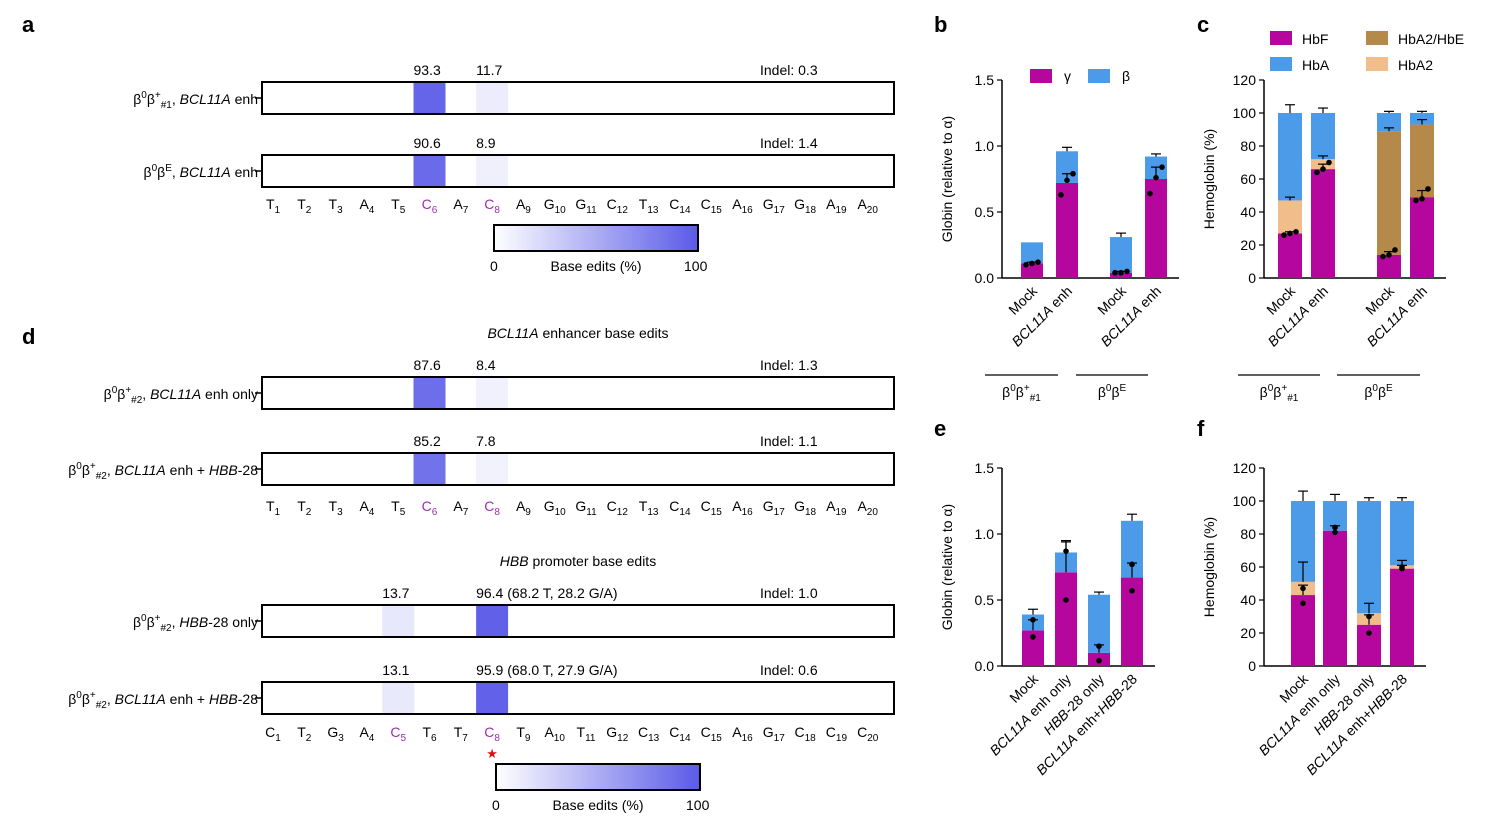 This screenshot has height=828, width=1511. Describe the element at coordinates (985, 468) in the screenshot. I see `chart-e-ytick-label-3: 1.5` at that location.